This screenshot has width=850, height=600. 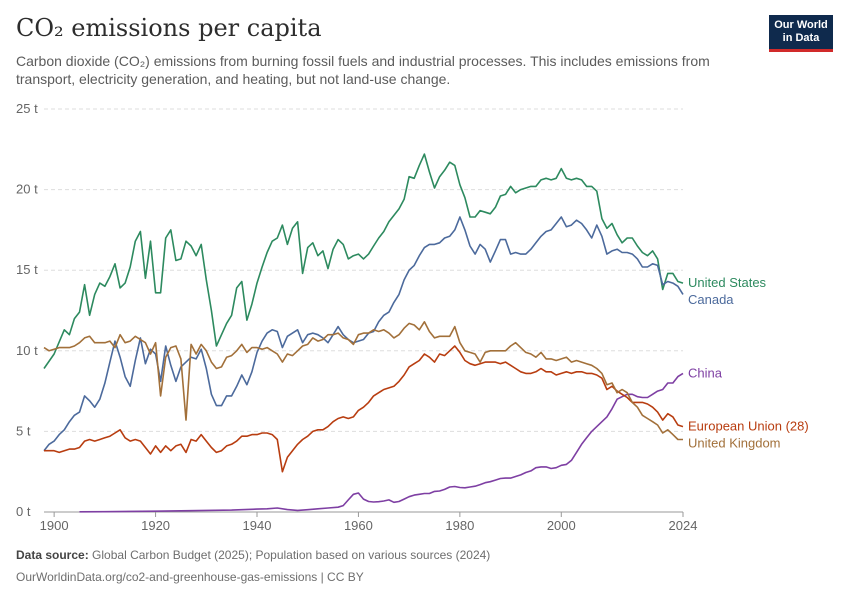 What do you see at coordinates (27, 350) in the screenshot?
I see `y-tick-label: 10 t` at bounding box center [27, 350].